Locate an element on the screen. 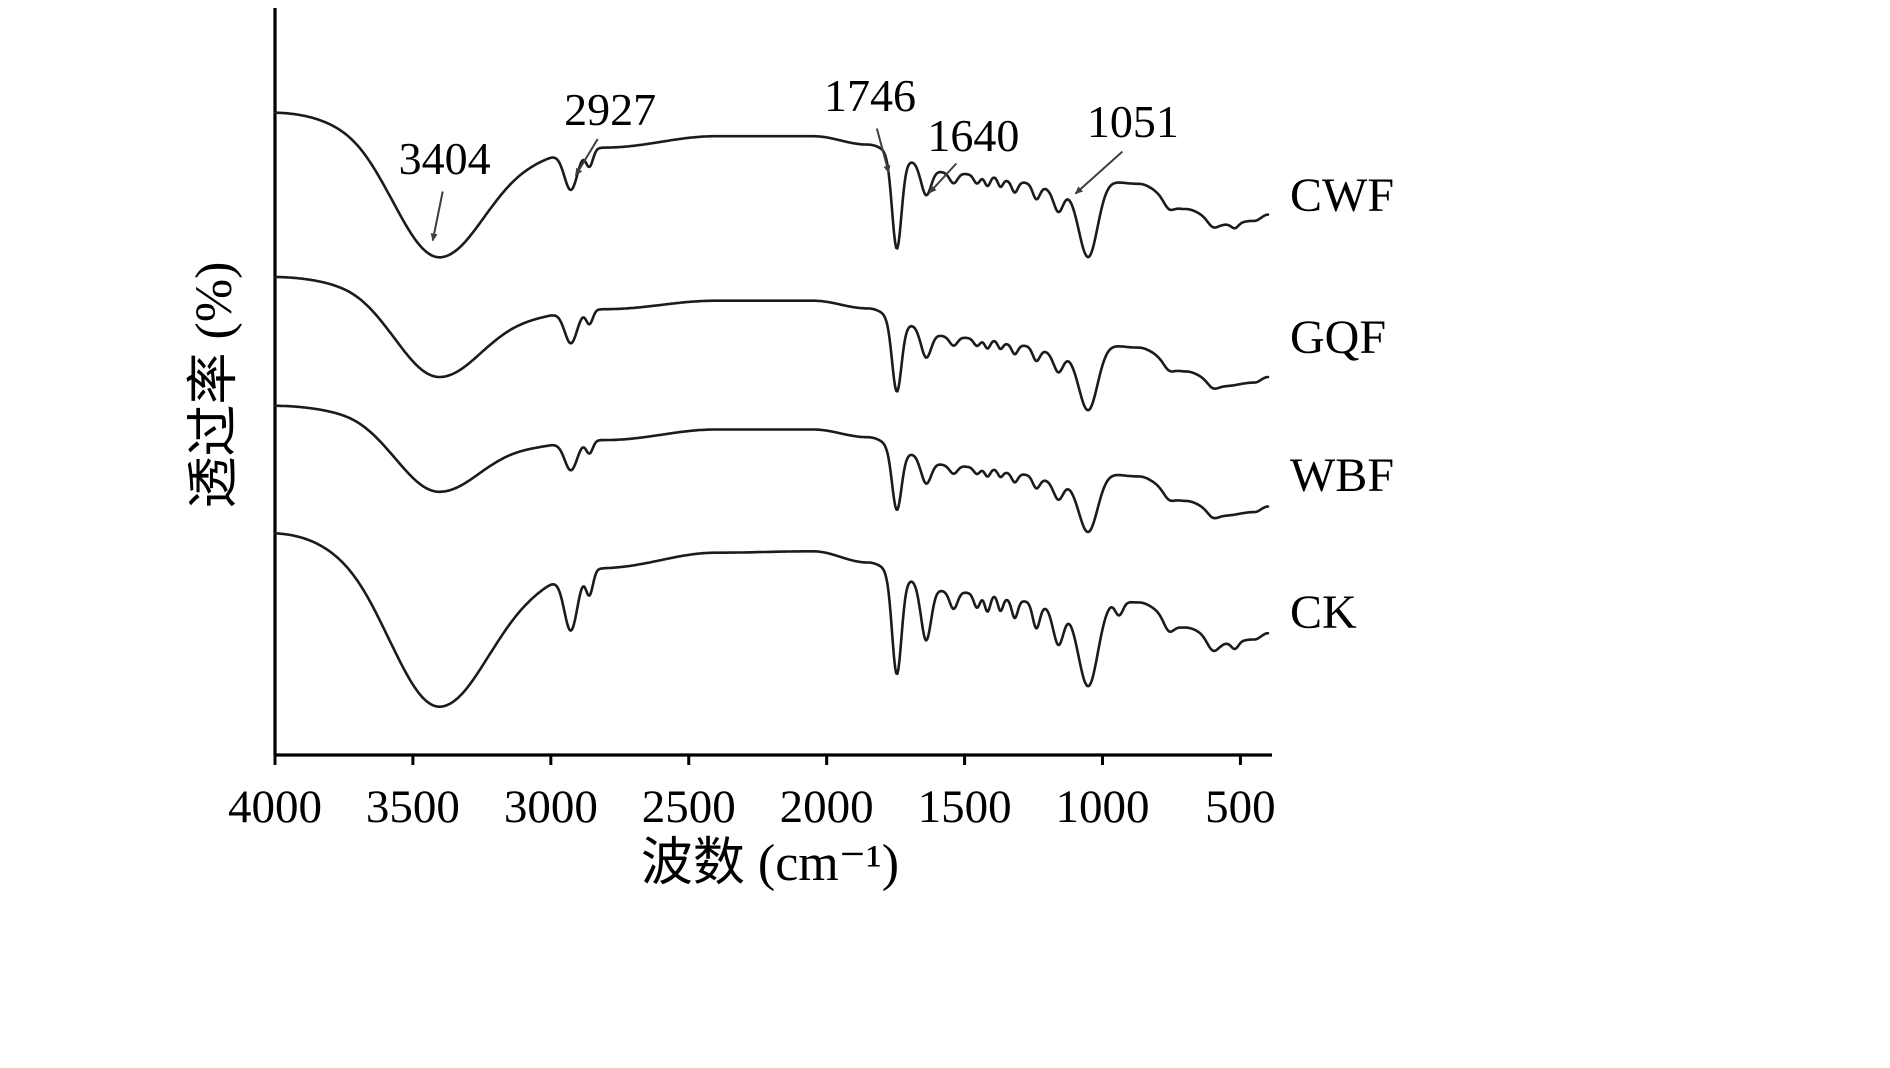  x-tick-label: 3500 is located at coordinates (413, 807).